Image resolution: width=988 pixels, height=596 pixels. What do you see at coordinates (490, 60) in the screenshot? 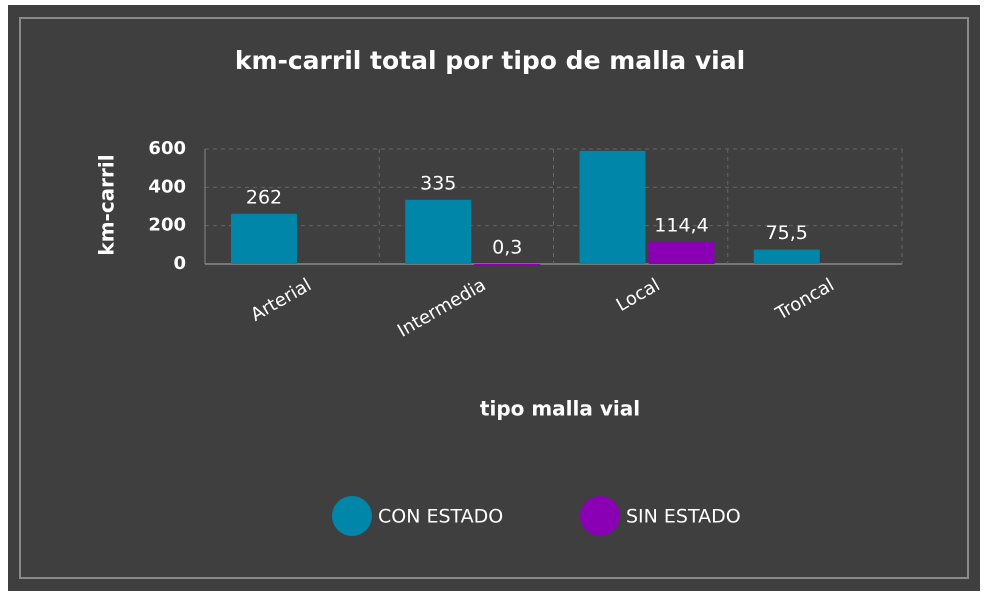
I see `chart-title: km-carril total por tipo de malla vial` at bounding box center [490, 60].